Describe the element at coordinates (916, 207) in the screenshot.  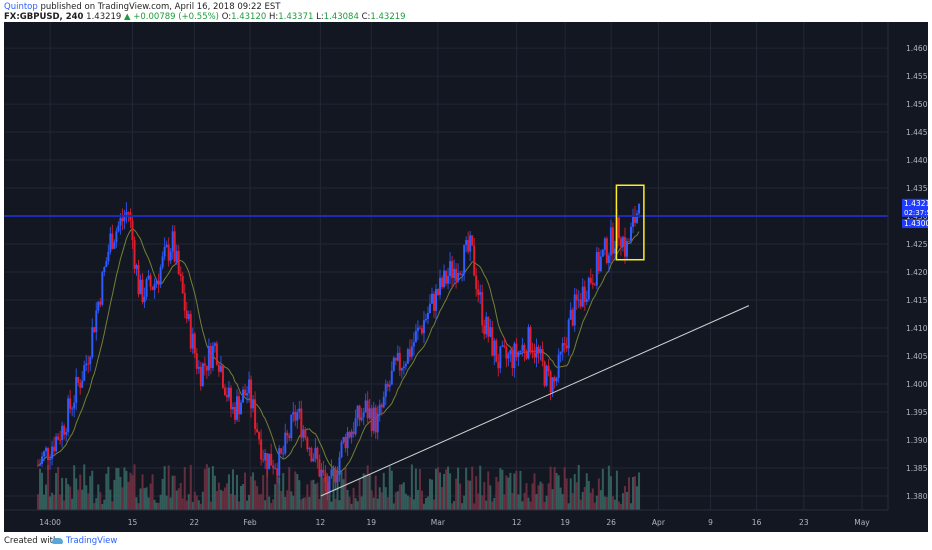
I see `current-price-badge` at that location.